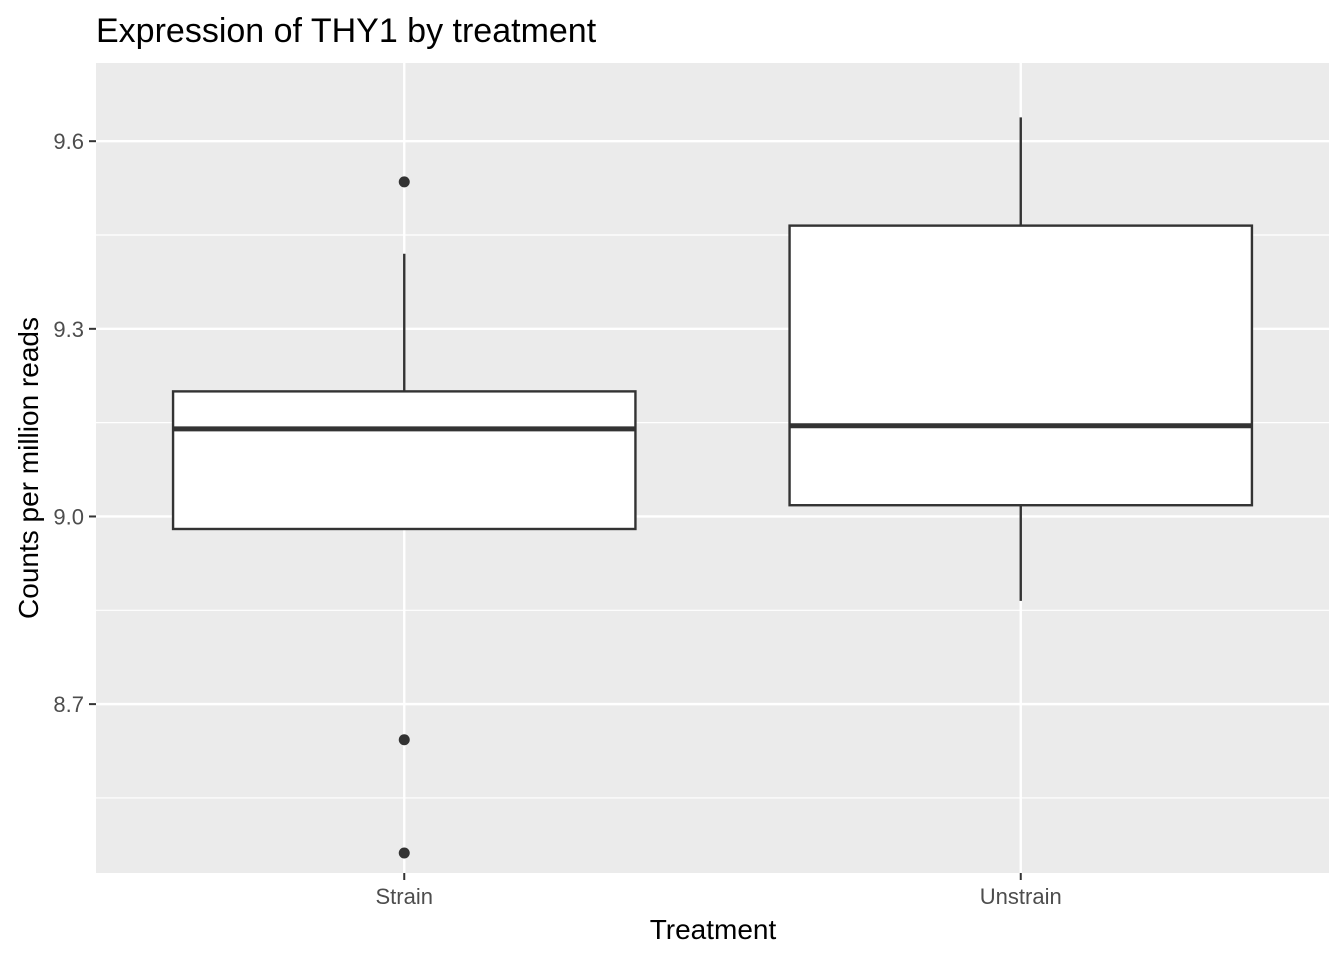 This screenshot has height=960, width=1344. I want to click on y-axis: 8.7 9.0 9.3 9.6, so click(74, 423).